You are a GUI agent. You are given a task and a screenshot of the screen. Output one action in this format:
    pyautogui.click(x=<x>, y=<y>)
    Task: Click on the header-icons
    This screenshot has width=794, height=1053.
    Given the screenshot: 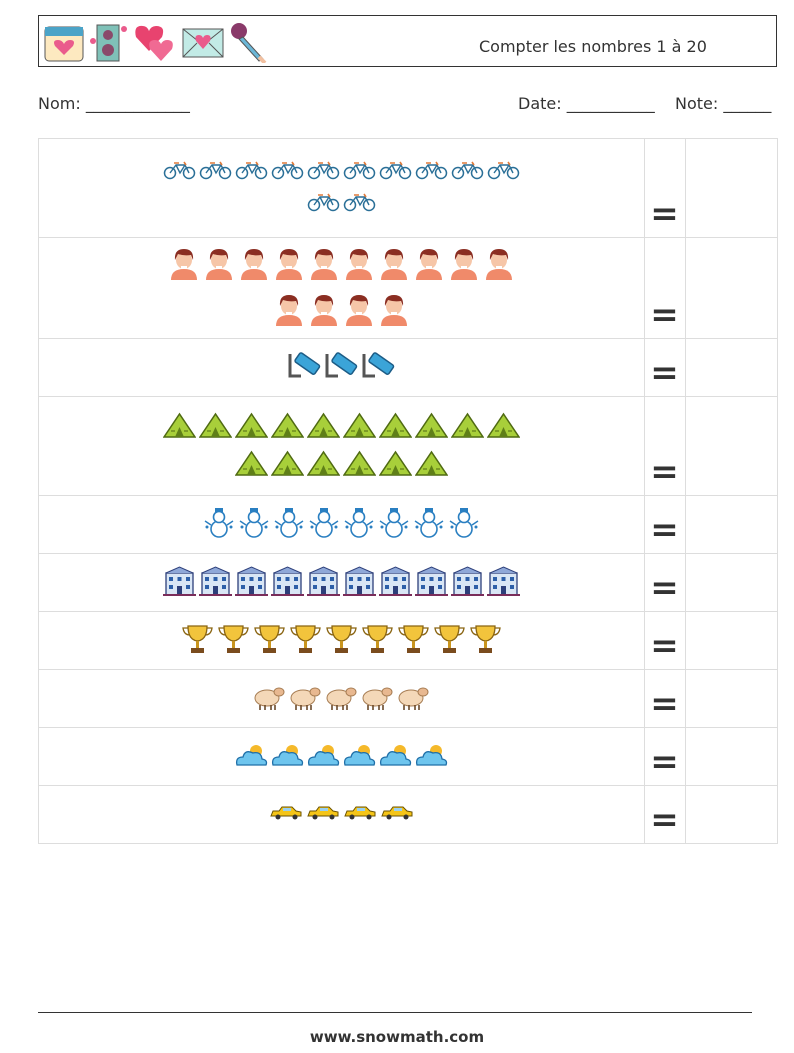 What is the action you would take?
    pyautogui.click(x=156, y=44)
    